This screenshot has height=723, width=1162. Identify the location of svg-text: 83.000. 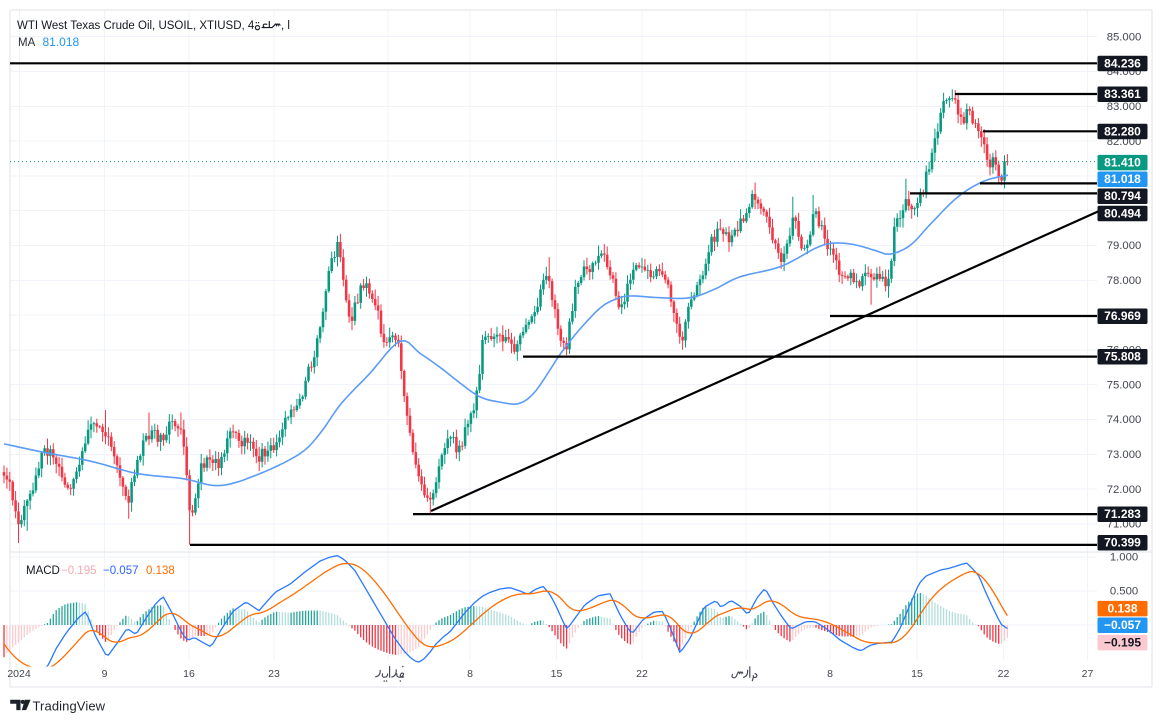
(1124, 107).